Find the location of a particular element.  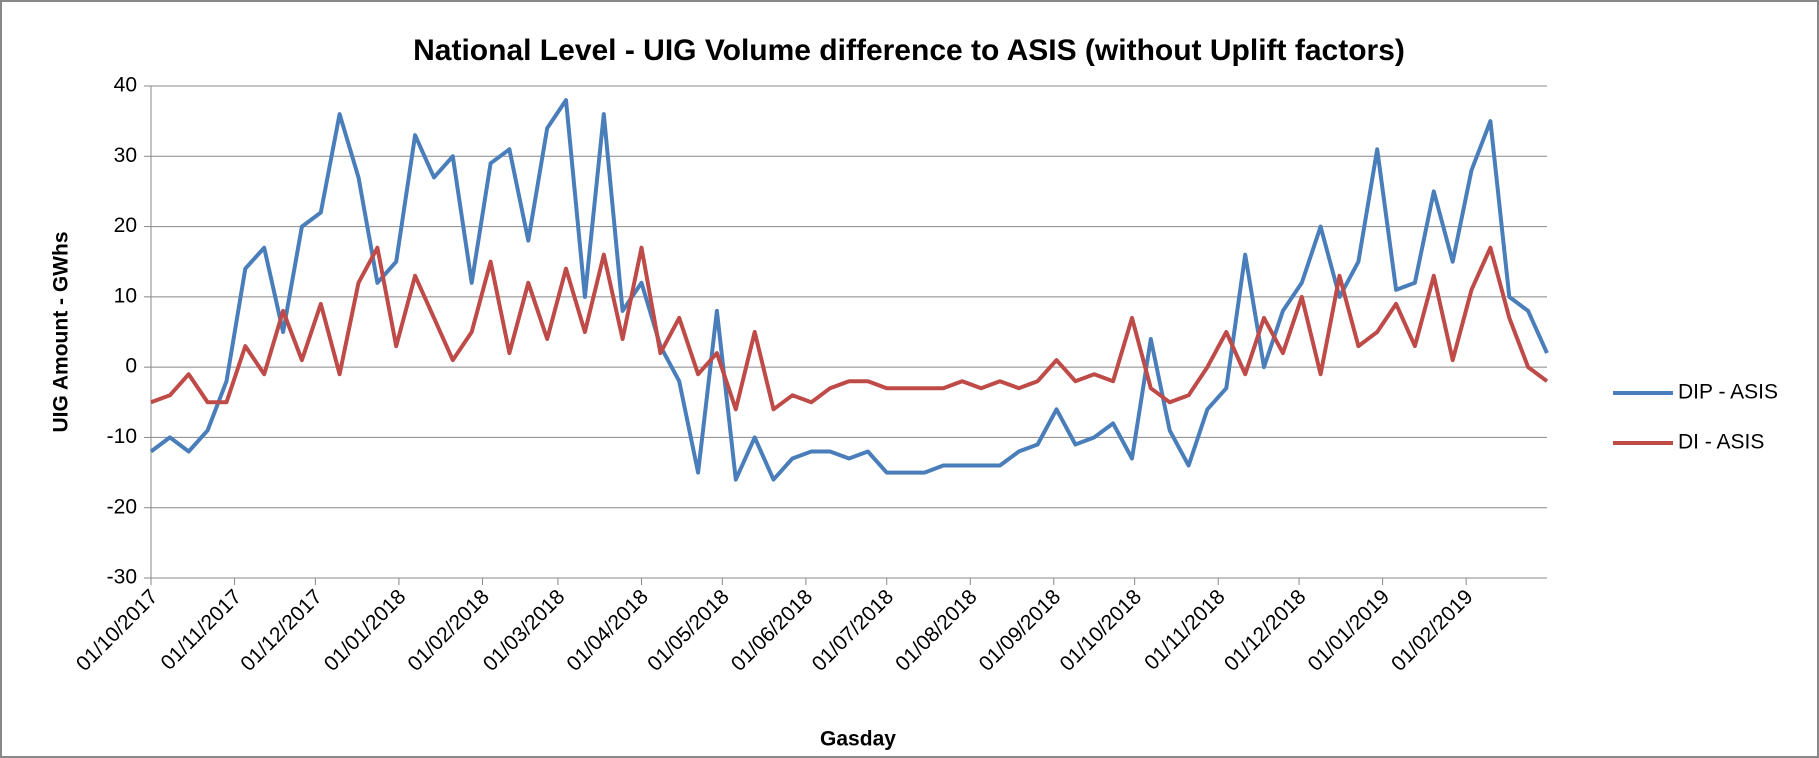

legend-label: DI - ASIS is located at coordinates (1721, 442).